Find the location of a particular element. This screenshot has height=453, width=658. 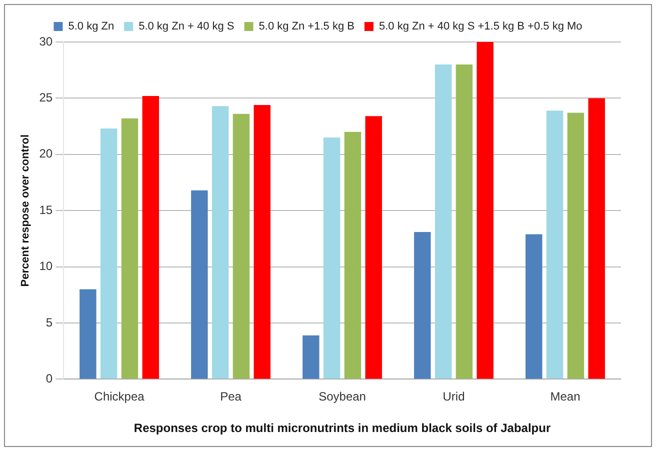

y-tick-label: 15 is located at coordinates (46, 209).